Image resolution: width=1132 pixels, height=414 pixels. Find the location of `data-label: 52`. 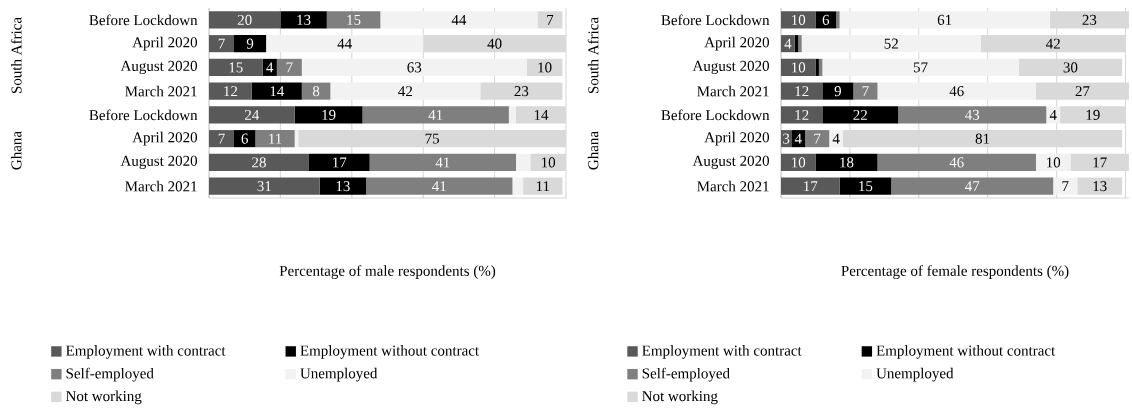

data-label: 52 is located at coordinates (891, 43).